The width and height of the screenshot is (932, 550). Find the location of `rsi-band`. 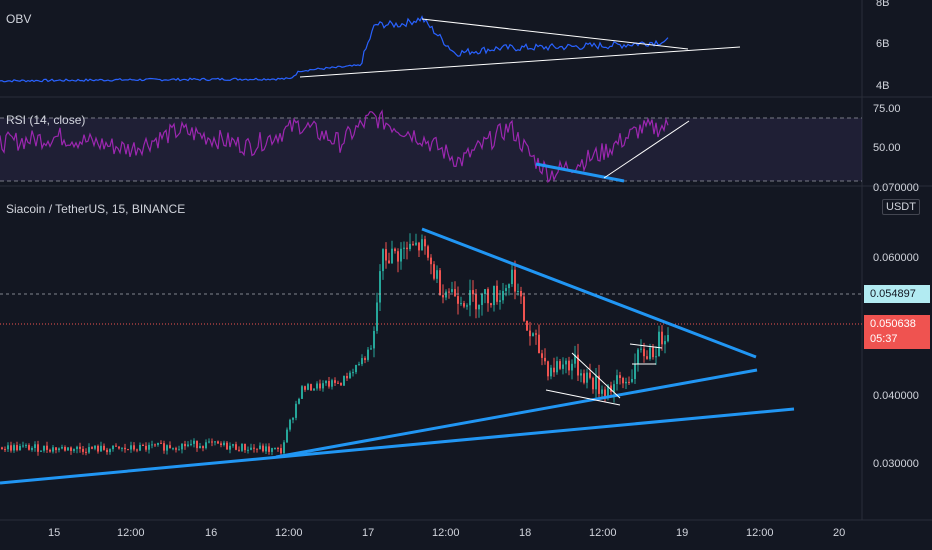

rsi-band is located at coordinates (431, 149).